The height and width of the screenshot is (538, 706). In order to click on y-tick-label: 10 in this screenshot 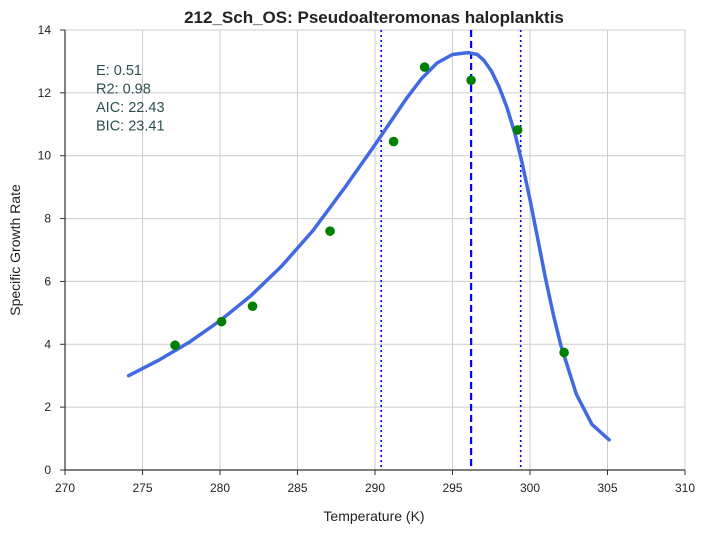, I will do `click(45, 156)`.